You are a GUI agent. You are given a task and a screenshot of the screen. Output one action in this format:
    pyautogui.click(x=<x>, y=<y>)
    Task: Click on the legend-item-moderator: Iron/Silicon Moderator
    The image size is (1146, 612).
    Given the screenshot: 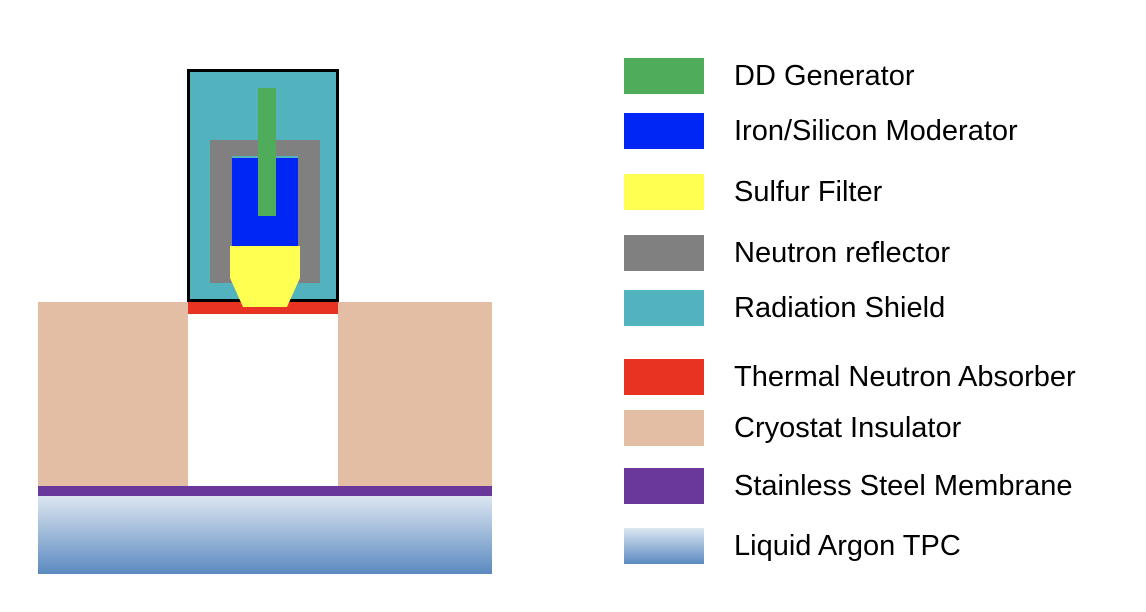 What is the action you would take?
    pyautogui.click(x=821, y=131)
    